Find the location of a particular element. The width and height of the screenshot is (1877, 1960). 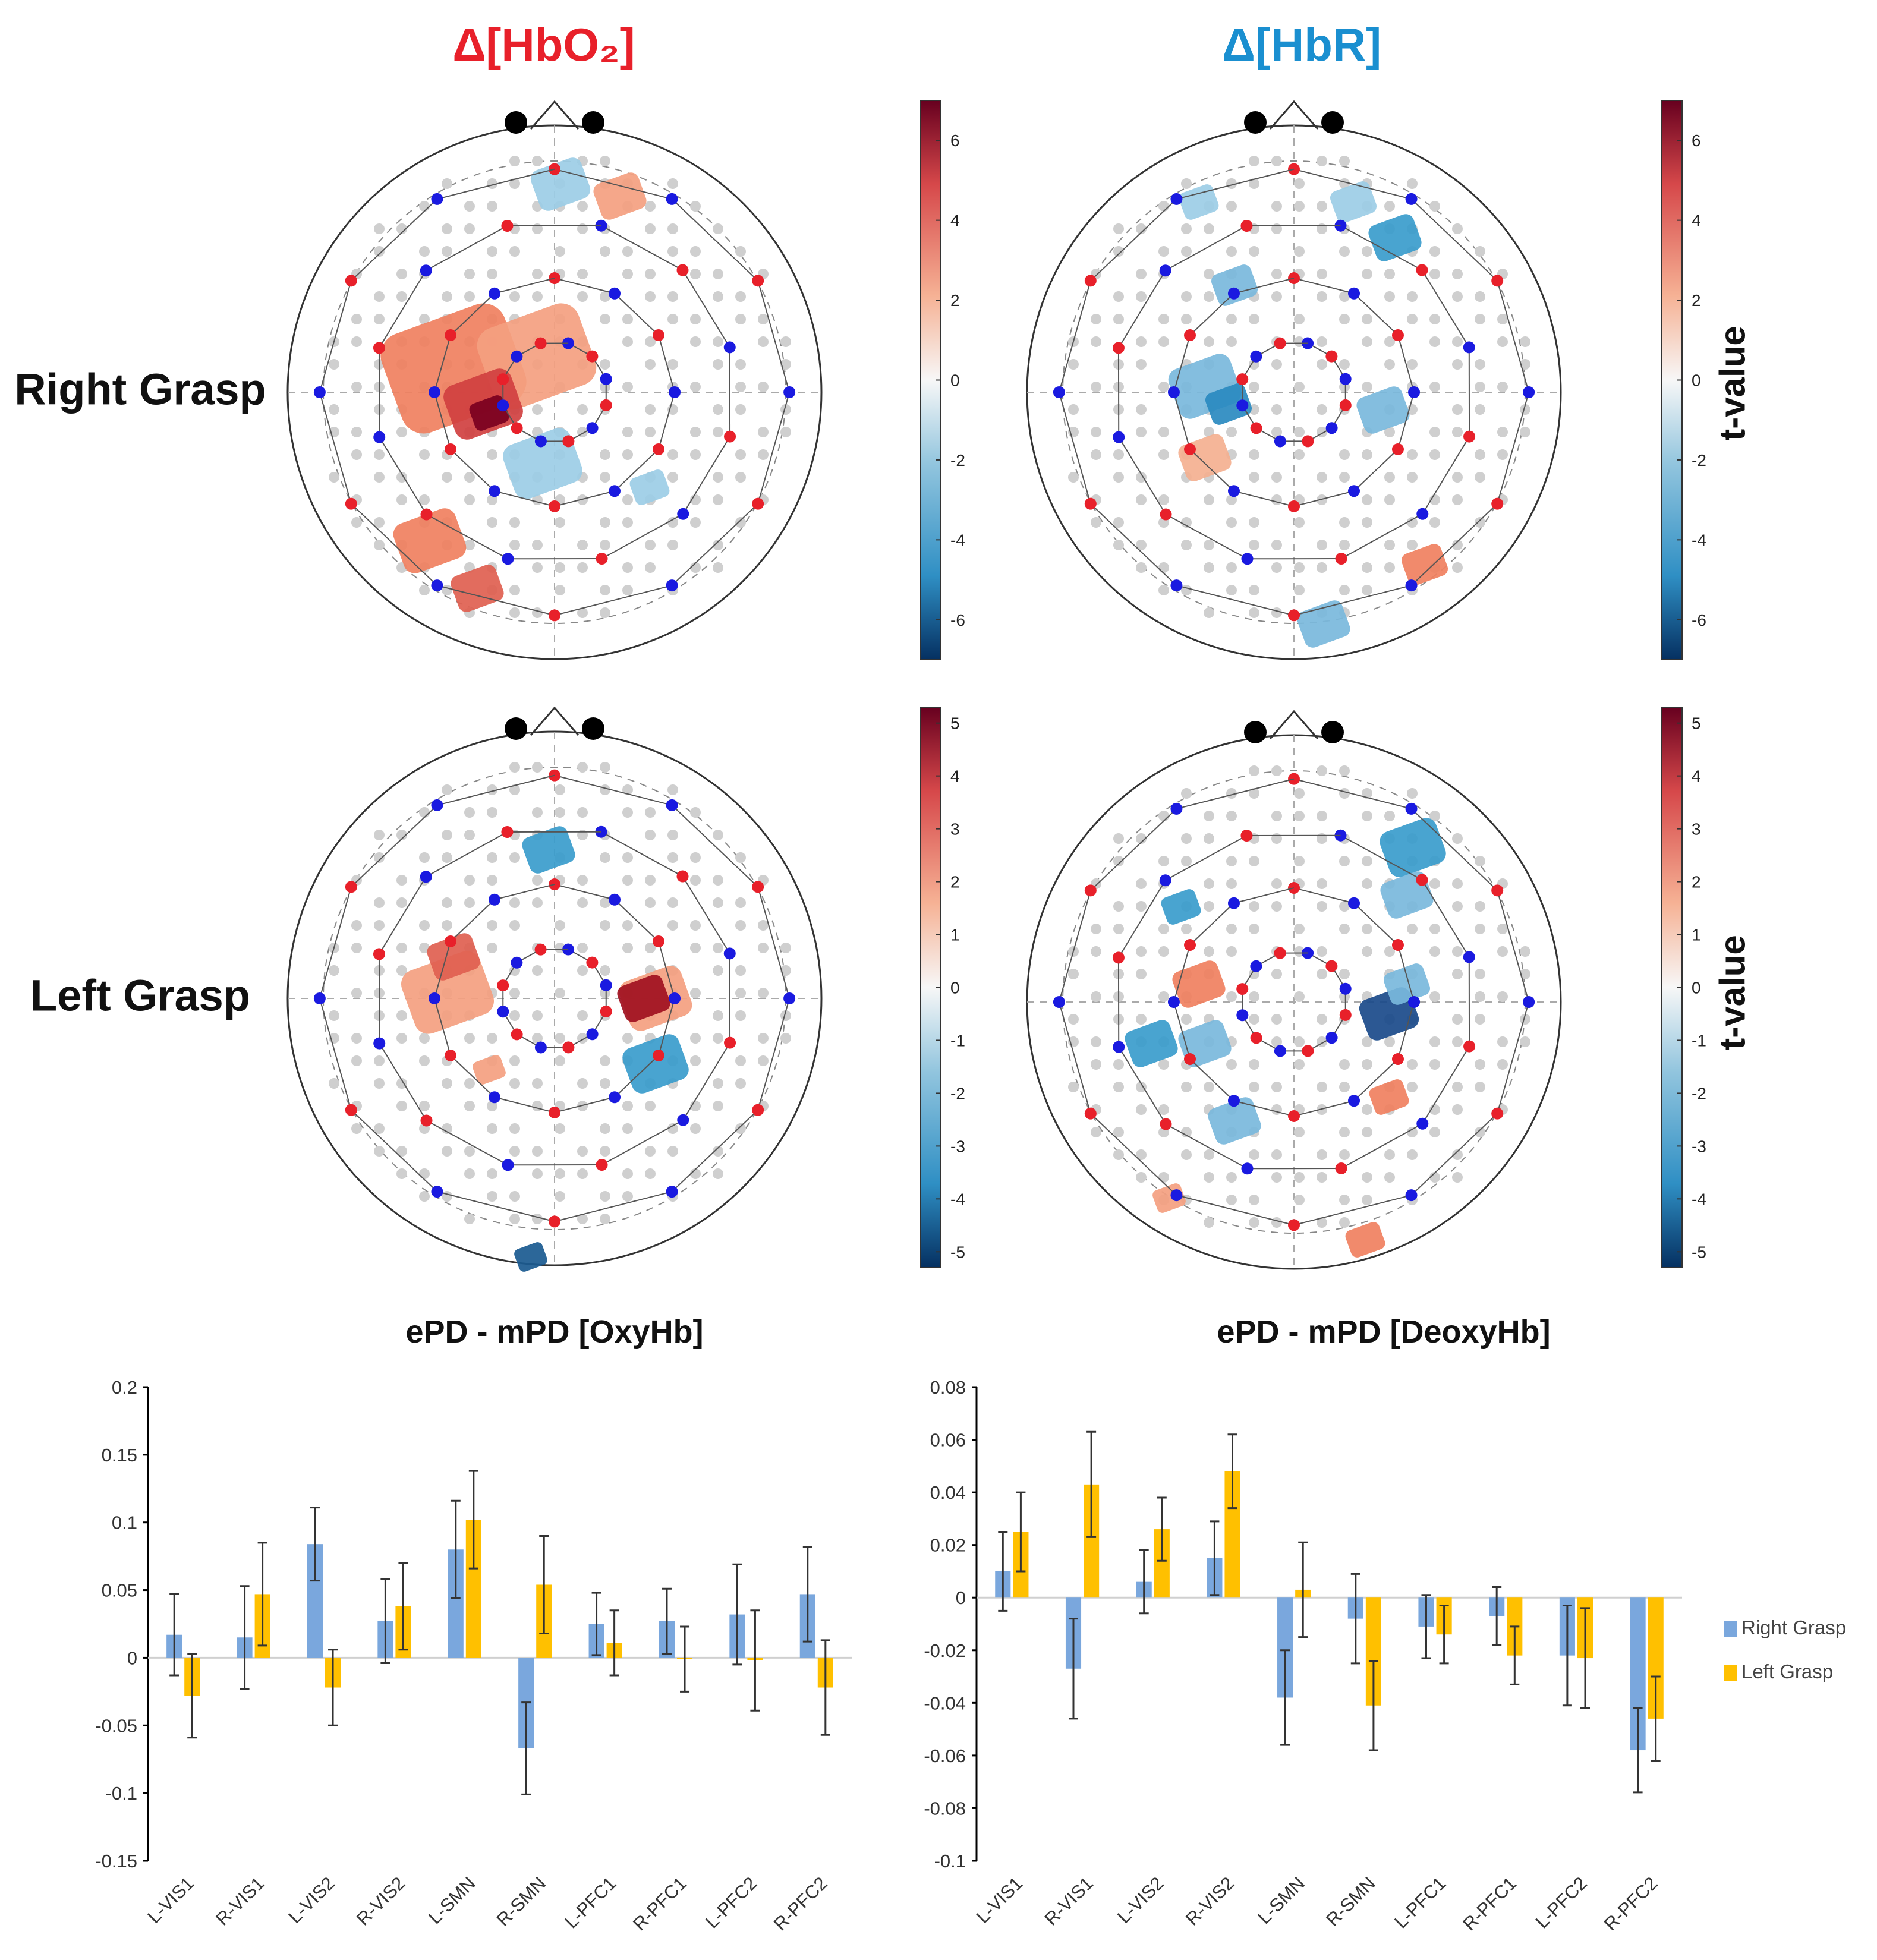

colorbar-tick-label: -4 is located at coordinates (957, 1199).